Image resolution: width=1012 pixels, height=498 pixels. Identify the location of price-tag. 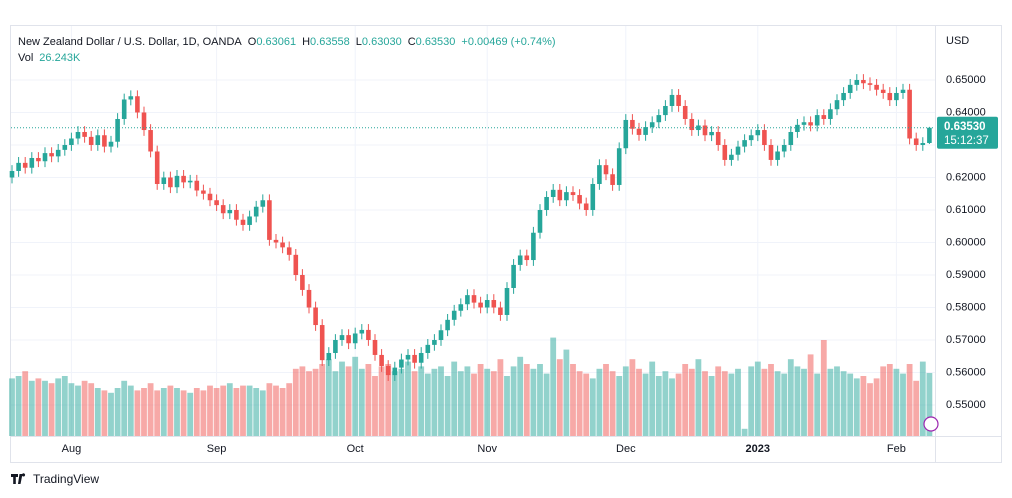
(967, 132).